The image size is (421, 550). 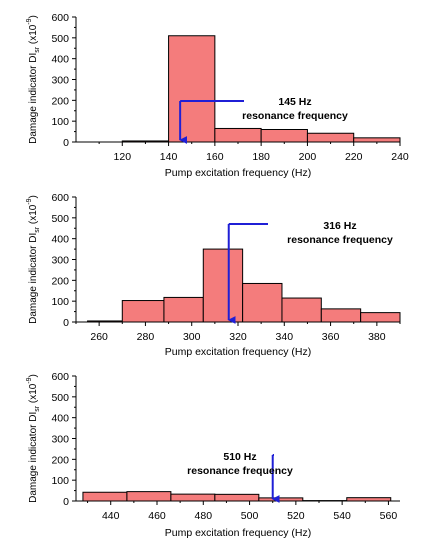 What do you see at coordinates (250, 516) in the screenshot?
I see `x-tick-label: 500` at bounding box center [250, 516].